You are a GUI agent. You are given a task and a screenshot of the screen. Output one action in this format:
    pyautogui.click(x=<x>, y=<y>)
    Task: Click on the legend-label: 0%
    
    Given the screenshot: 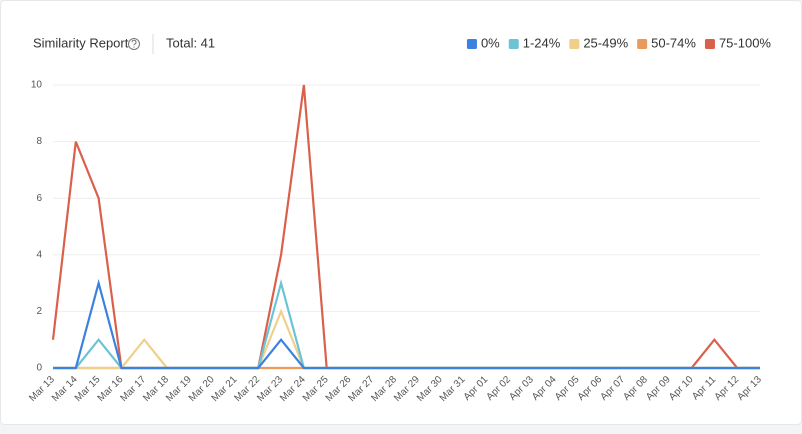 What is the action you would take?
    pyautogui.click(x=490, y=42)
    